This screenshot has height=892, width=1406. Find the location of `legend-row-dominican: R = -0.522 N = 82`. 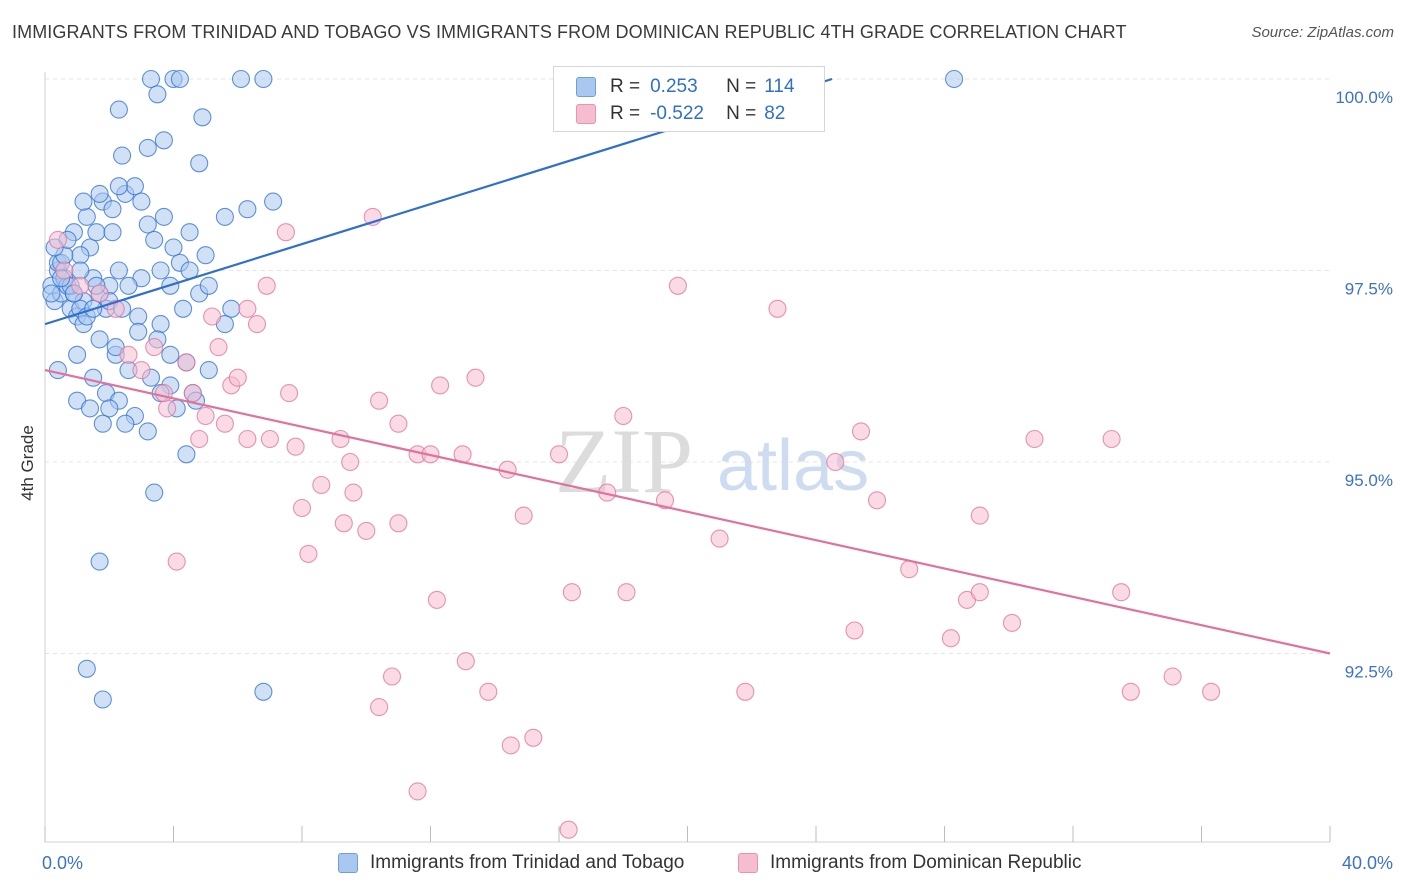

legend-row-dominican: R = -0.522 N = 82 is located at coordinates (680, 114).